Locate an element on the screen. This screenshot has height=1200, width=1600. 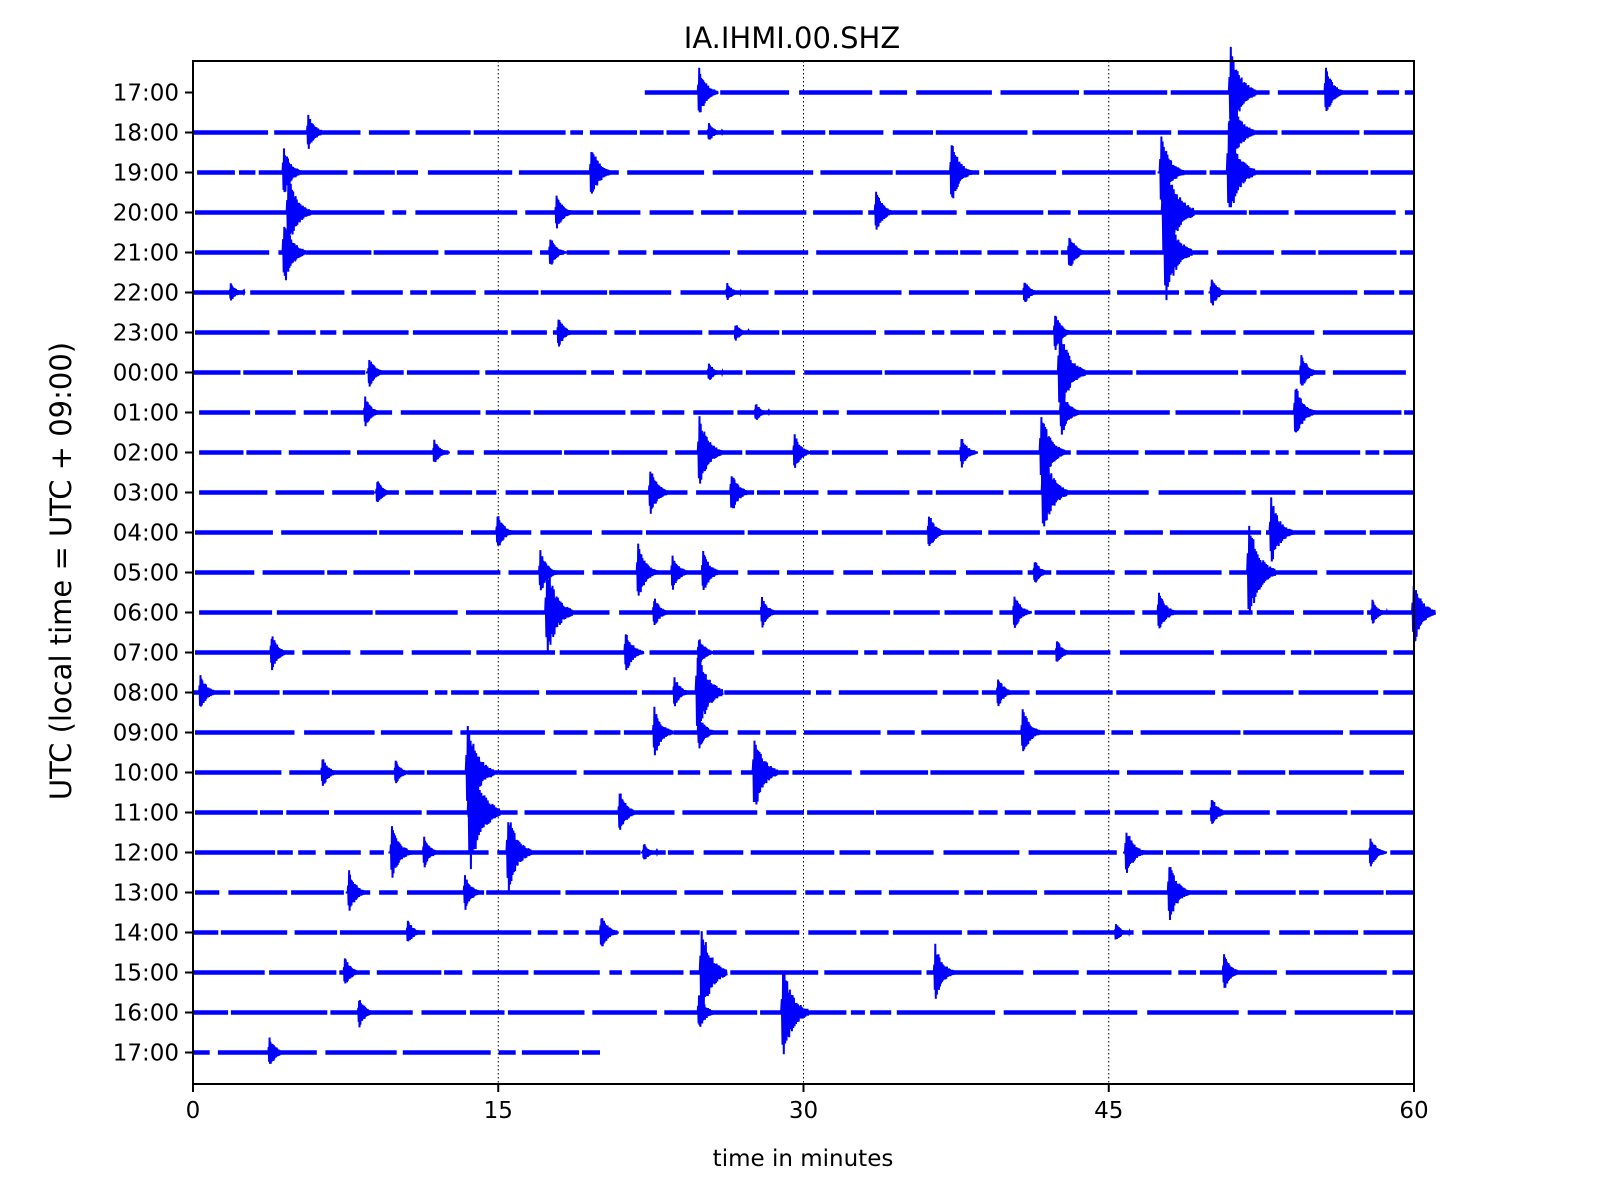
y-tick-label: 00:00 is located at coordinates (146, 374).